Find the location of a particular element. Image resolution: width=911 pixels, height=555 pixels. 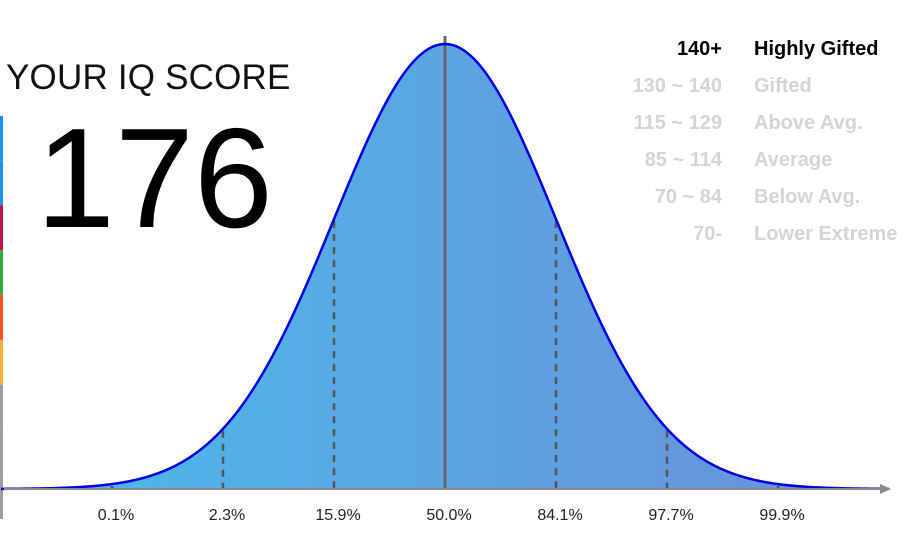

legend-range: 85 ~ 114 is located at coordinates (683, 160).